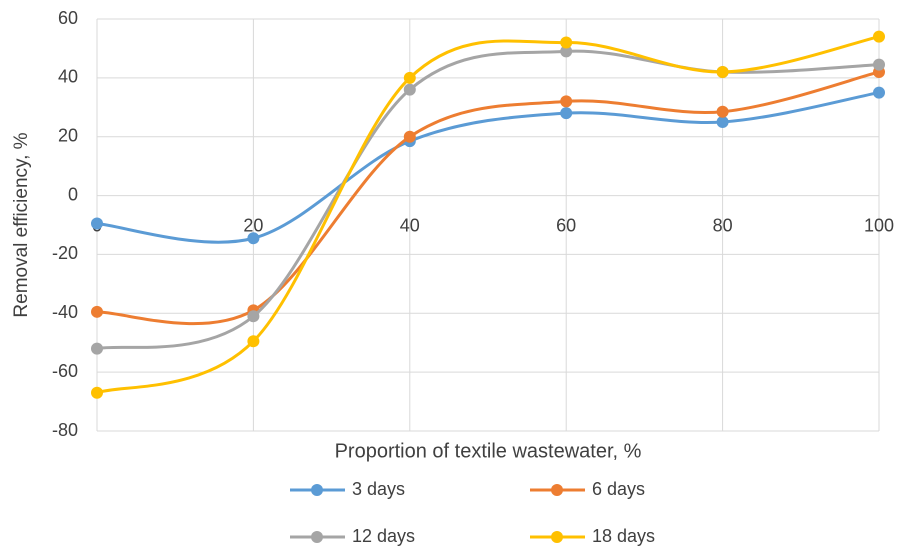 Image resolution: width=899 pixels, height=552 pixels. I want to click on legend-label: 3 days, so click(378, 489).